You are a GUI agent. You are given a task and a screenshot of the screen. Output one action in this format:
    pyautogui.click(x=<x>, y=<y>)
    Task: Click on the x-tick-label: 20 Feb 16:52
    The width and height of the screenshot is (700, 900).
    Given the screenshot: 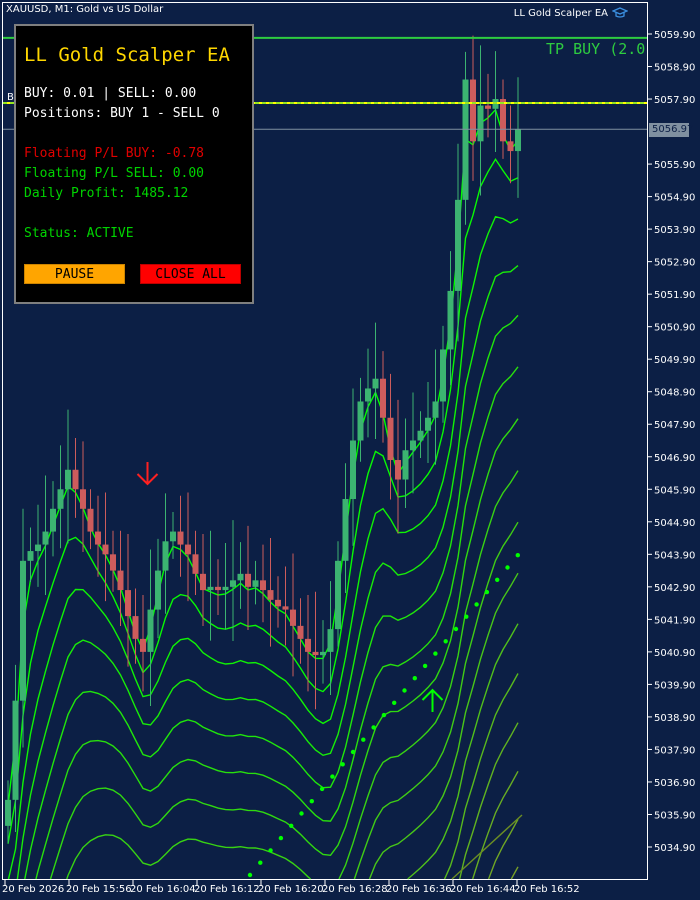 What is the action you would take?
    pyautogui.click(x=547, y=889)
    